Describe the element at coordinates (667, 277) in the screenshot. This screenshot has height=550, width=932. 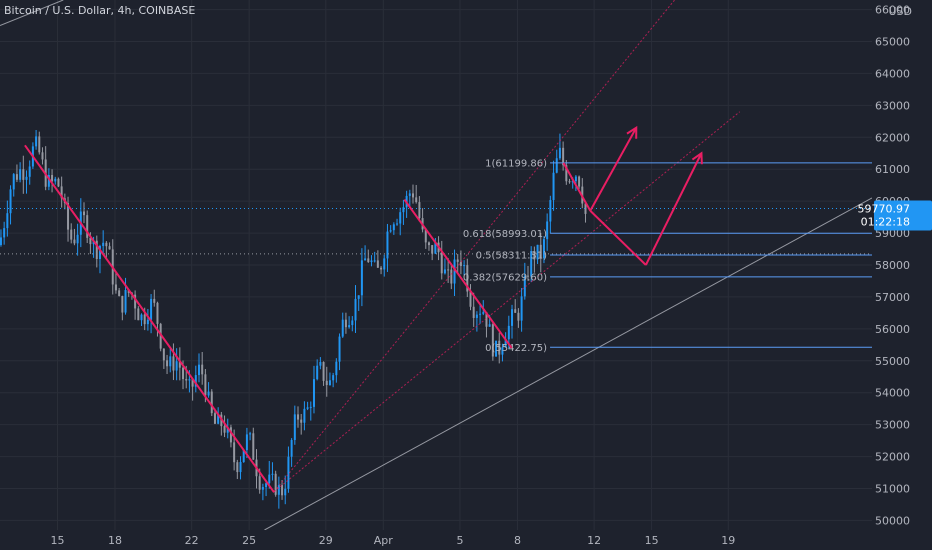
I see `fib-level: 0.382(57629.60)` at that location.